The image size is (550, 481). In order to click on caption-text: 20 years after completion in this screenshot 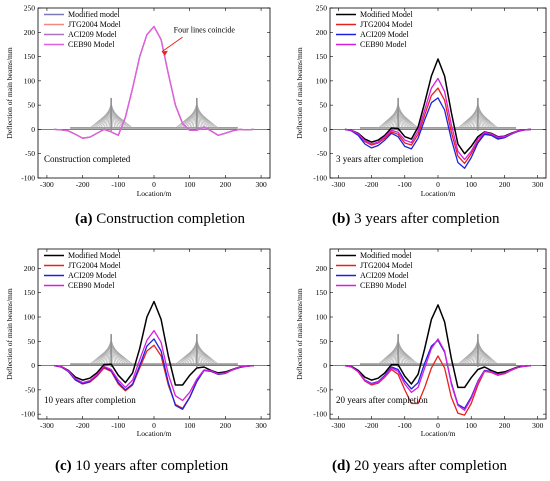, I will do `click(428, 466)`.